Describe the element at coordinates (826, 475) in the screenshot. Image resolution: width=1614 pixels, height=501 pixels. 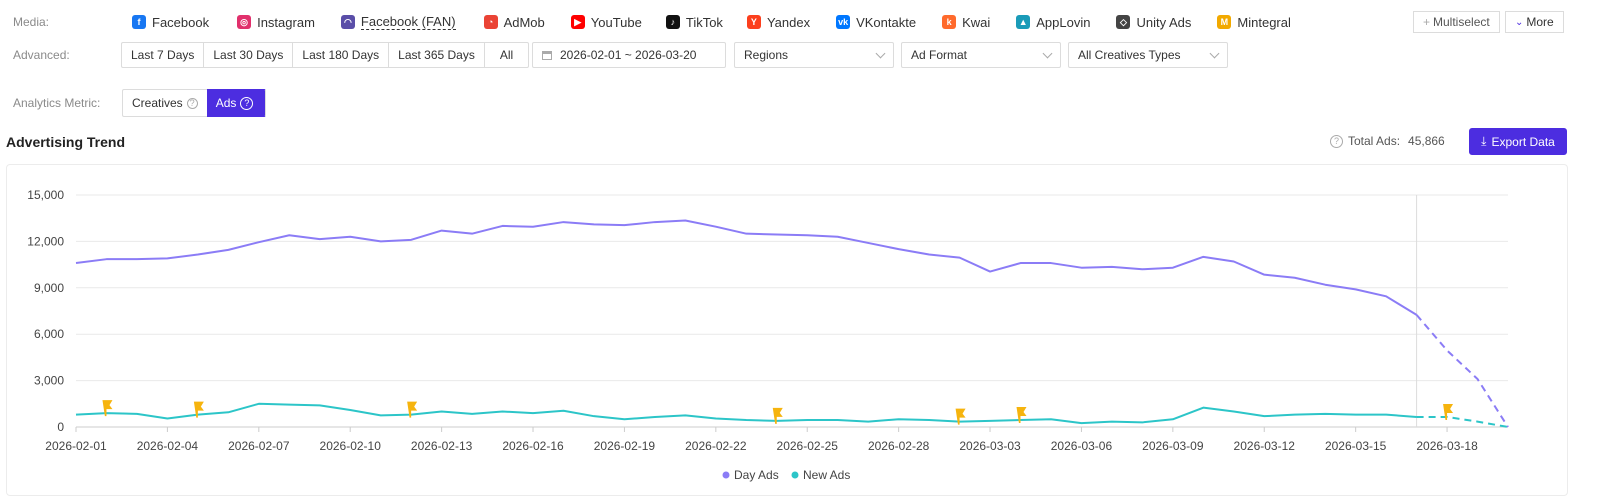
I see `legend-new-ads-label: New Ads` at that location.